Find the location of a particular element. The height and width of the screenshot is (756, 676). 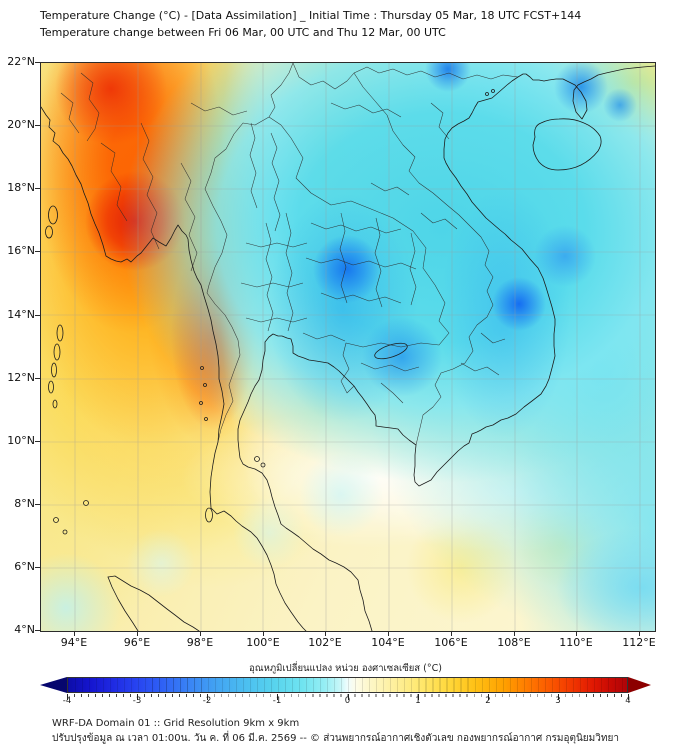

lat-label-20n: 20°N is located at coordinates (21, 124).